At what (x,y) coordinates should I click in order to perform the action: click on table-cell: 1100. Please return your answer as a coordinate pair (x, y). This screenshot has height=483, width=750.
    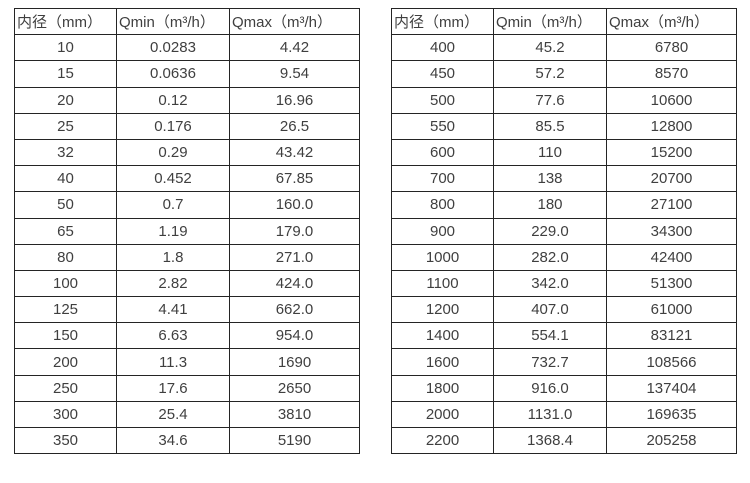
    Looking at the image, I should click on (442, 283).